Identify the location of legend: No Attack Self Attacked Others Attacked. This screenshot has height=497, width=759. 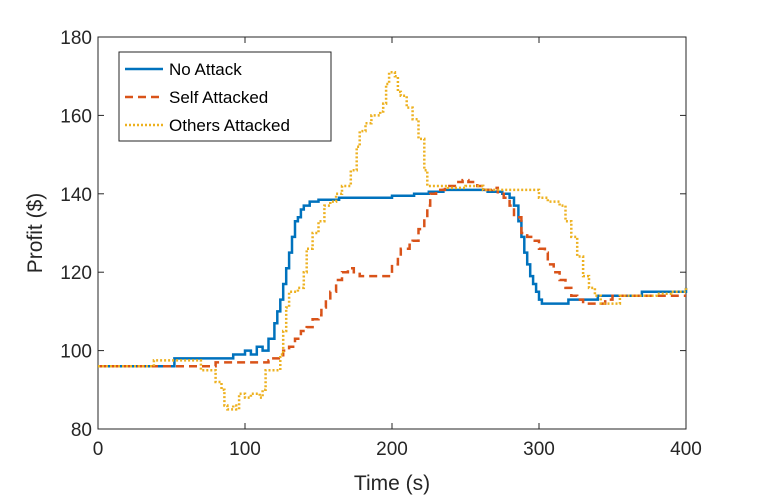
(225, 96).